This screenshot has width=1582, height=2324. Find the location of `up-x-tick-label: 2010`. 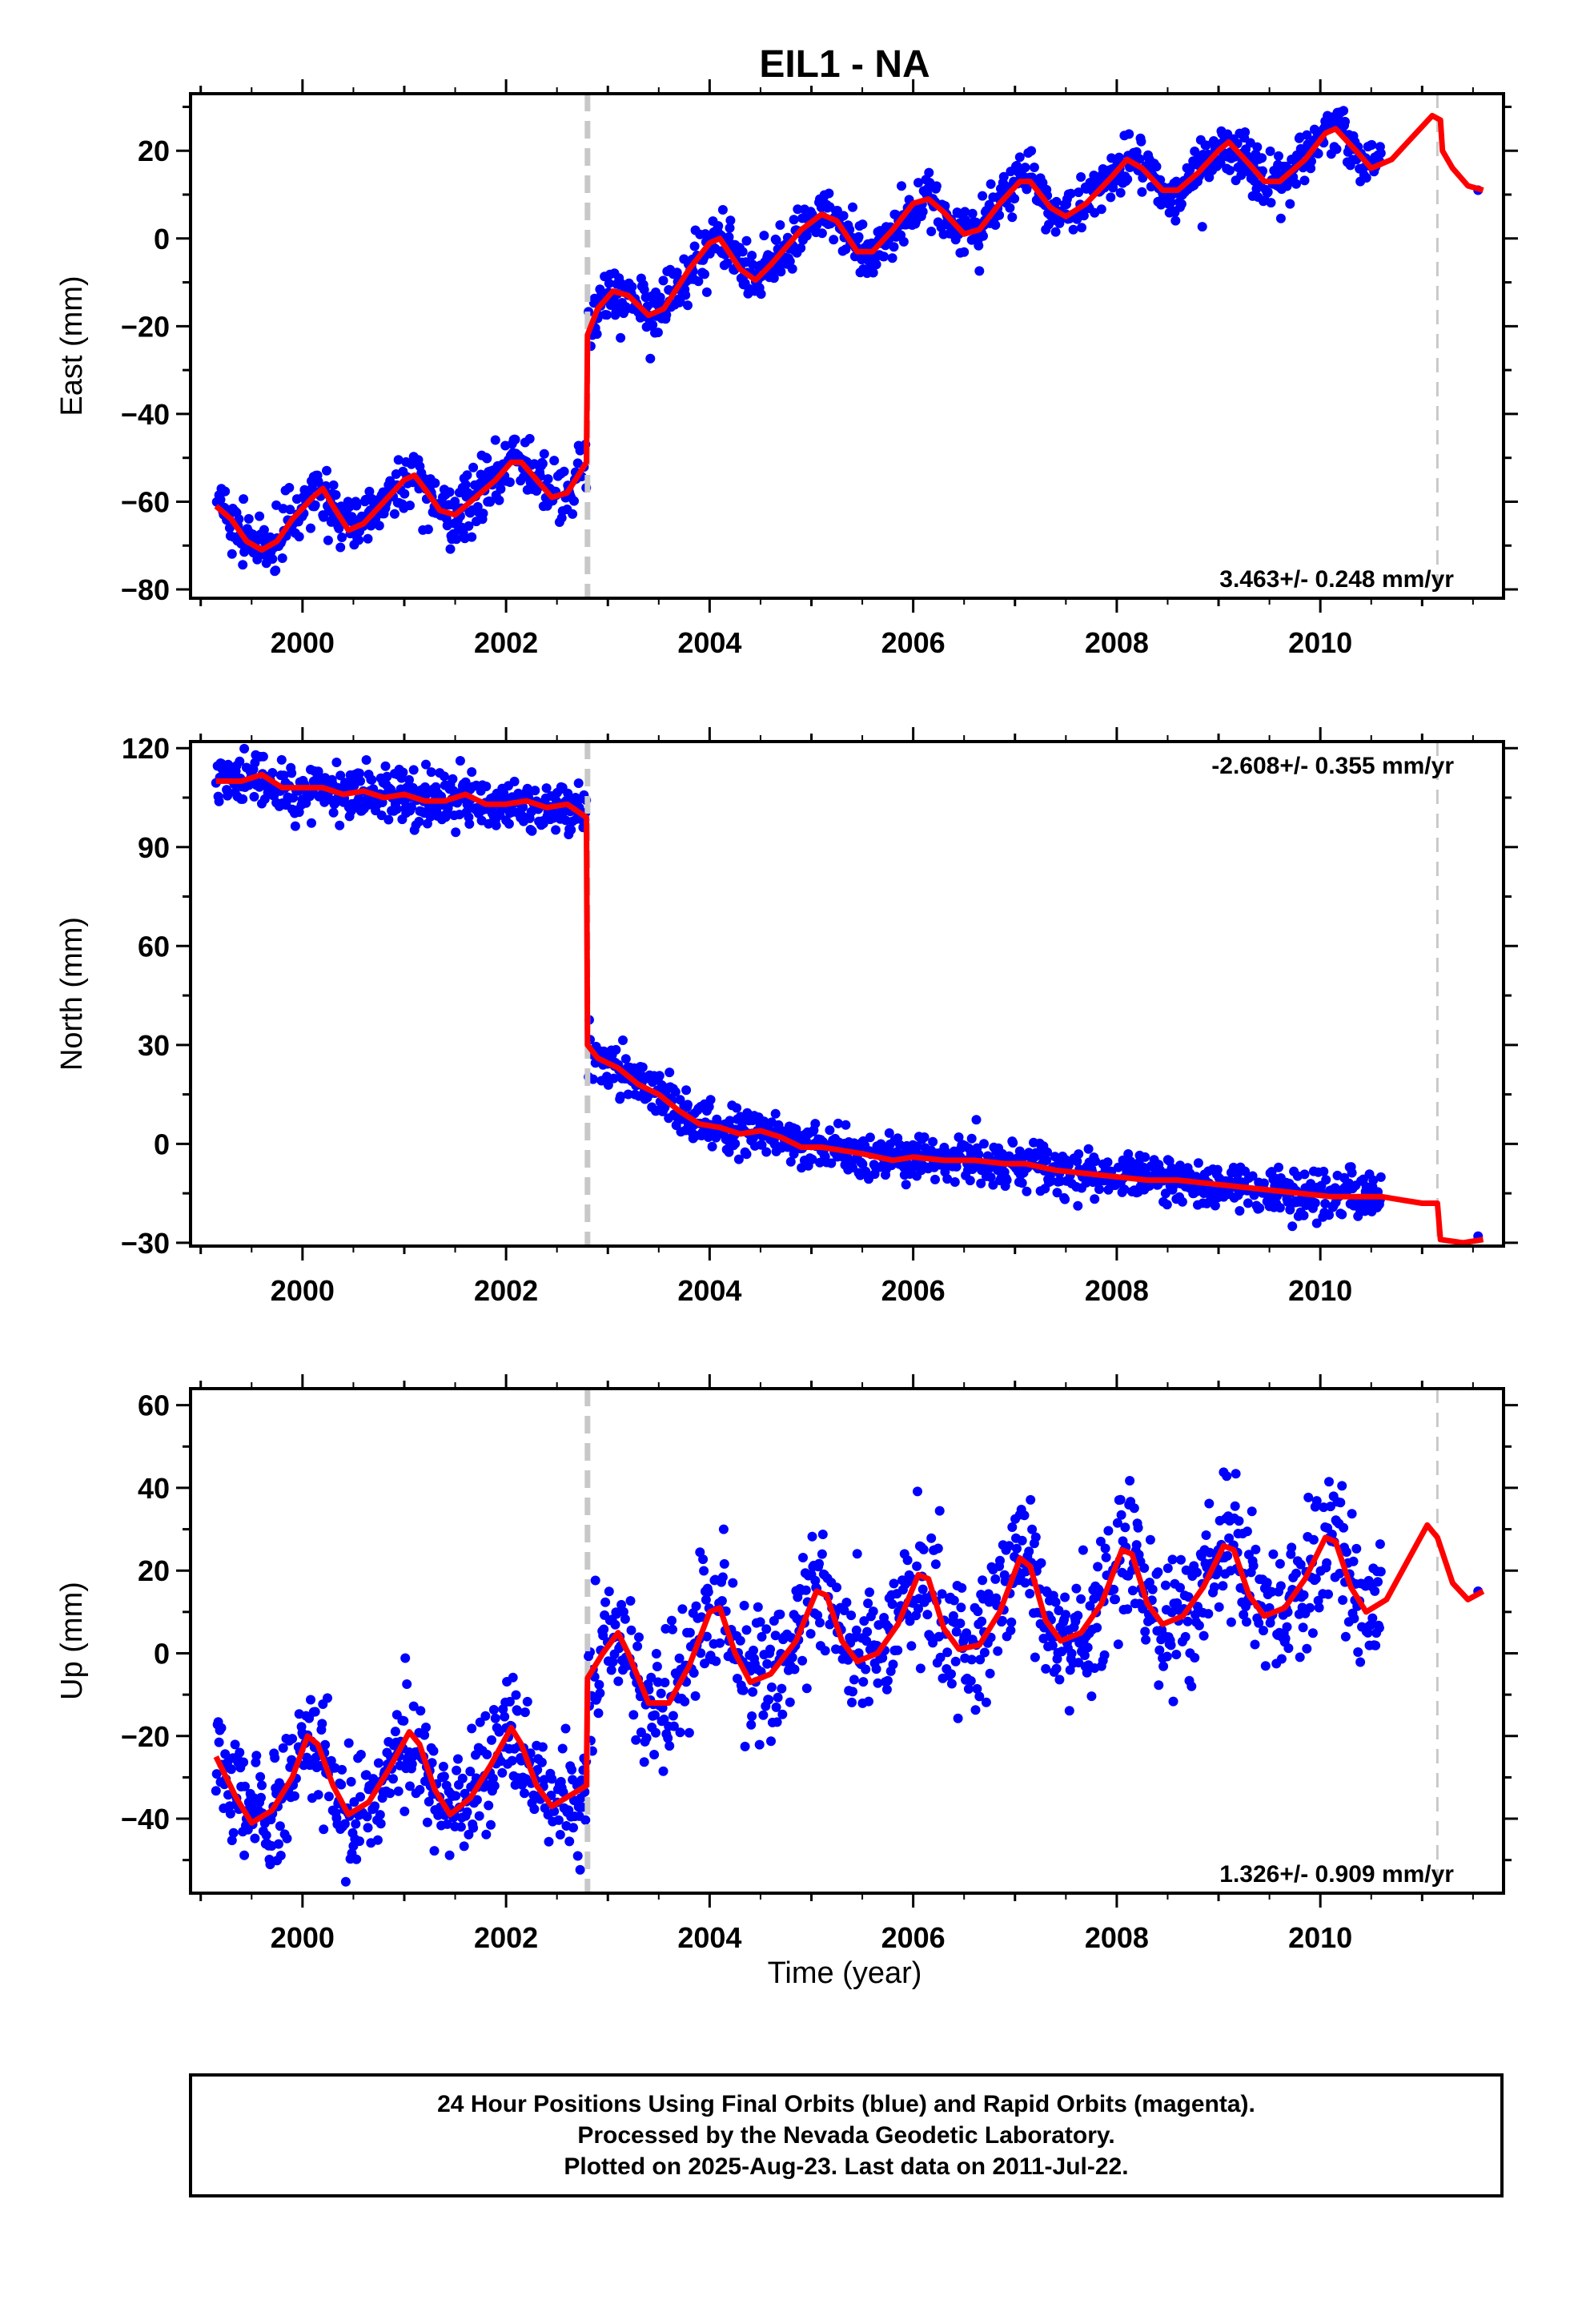

up-x-tick-label: 2010 is located at coordinates (1320, 1938).